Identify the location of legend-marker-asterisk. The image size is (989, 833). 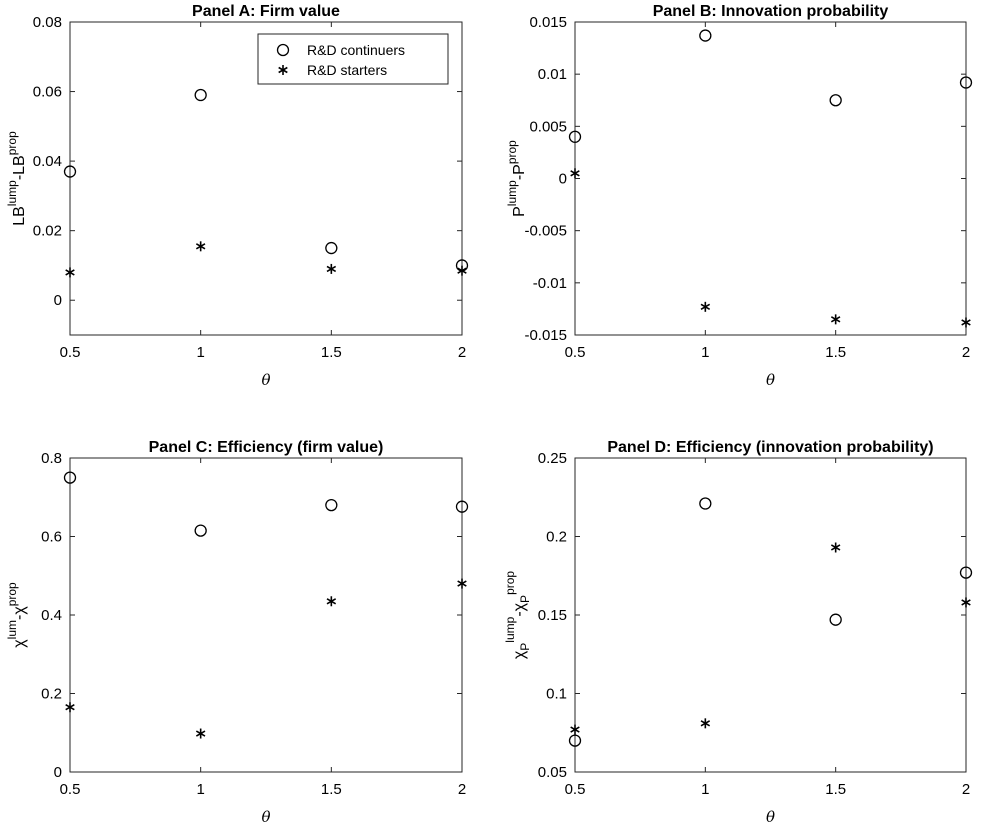
(283, 70).